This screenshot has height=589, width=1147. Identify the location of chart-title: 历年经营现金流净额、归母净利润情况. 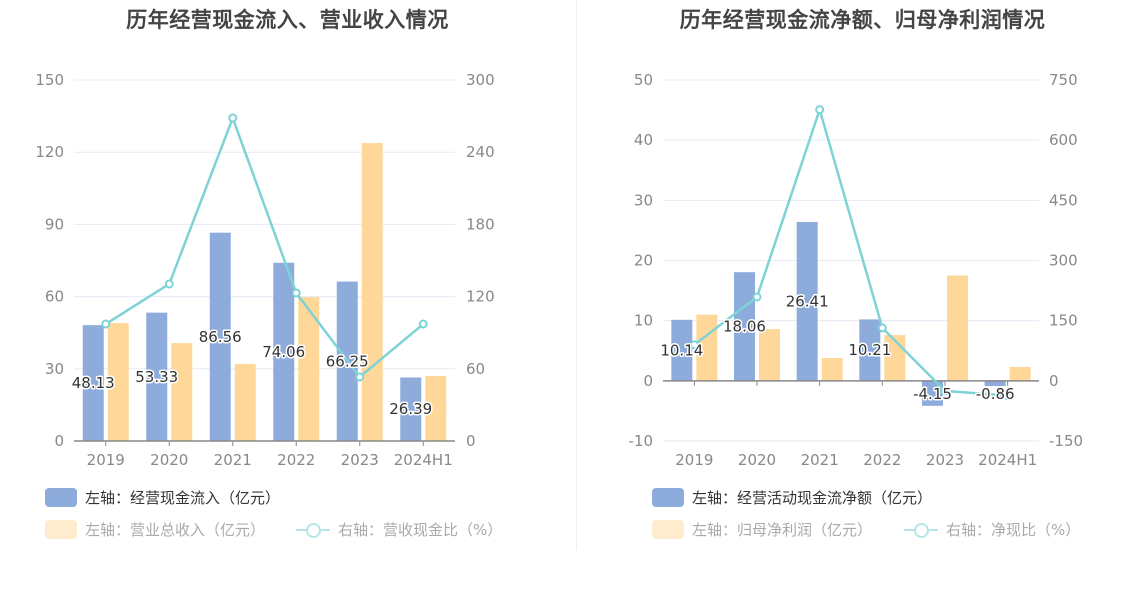
(862, 20).